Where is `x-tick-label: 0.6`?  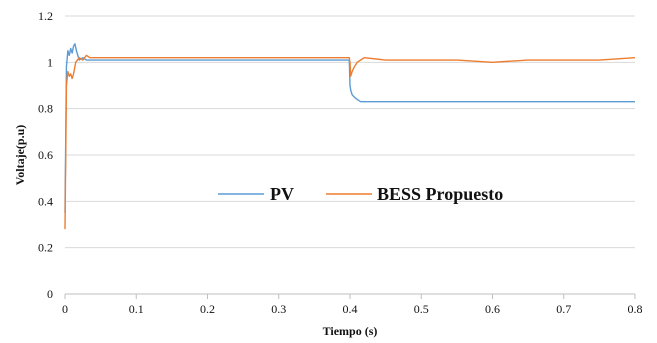
x-tick-label: 0.6 is located at coordinates (492, 309).